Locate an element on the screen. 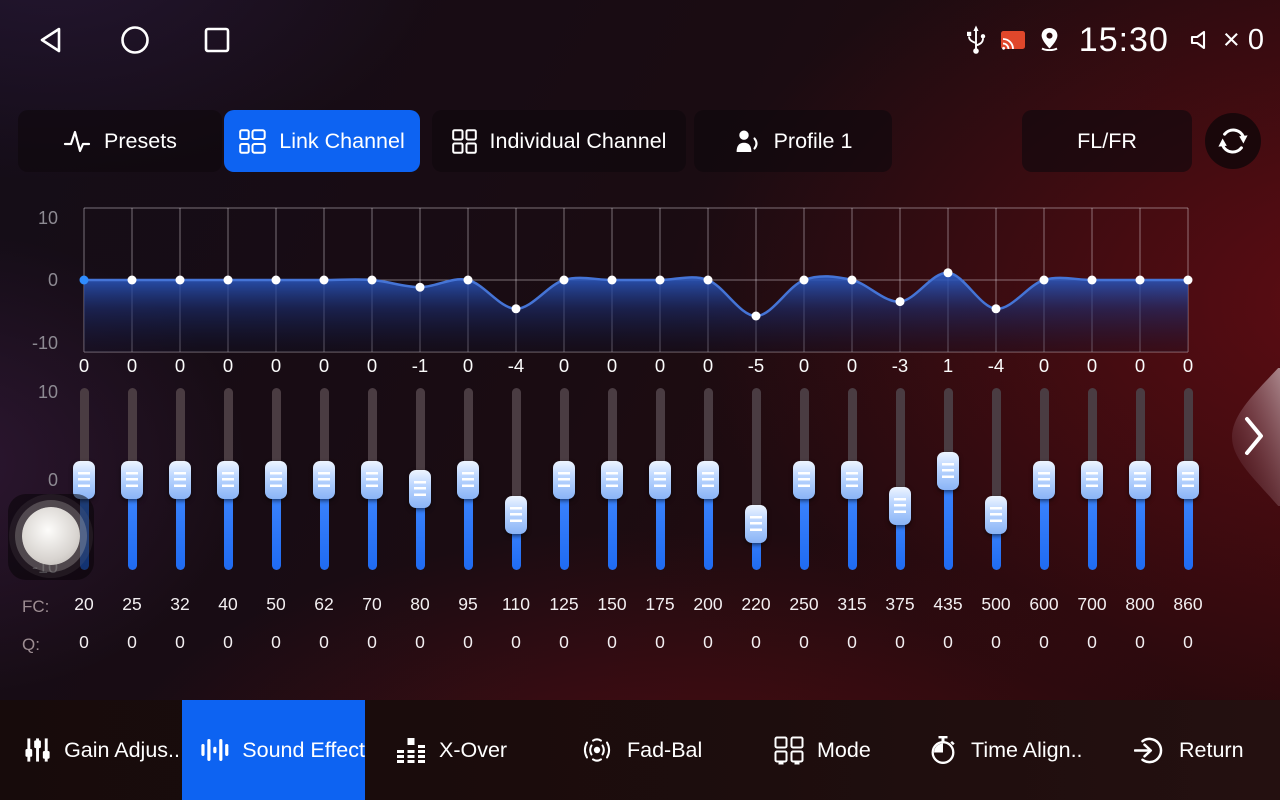 This screenshot has width=1280, height=800. recents-icon is located at coordinates (217, 40).